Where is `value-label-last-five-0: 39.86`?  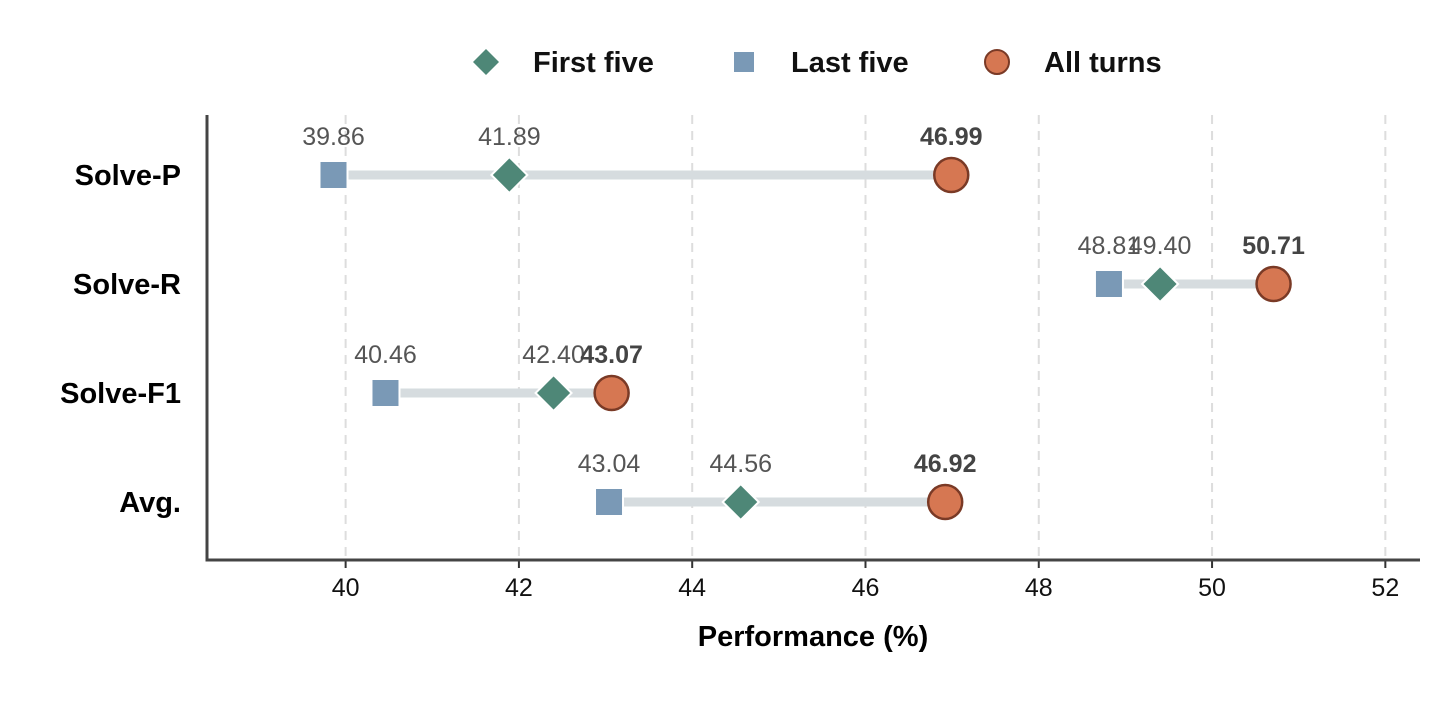 value-label-last-five-0: 39.86 is located at coordinates (333, 137).